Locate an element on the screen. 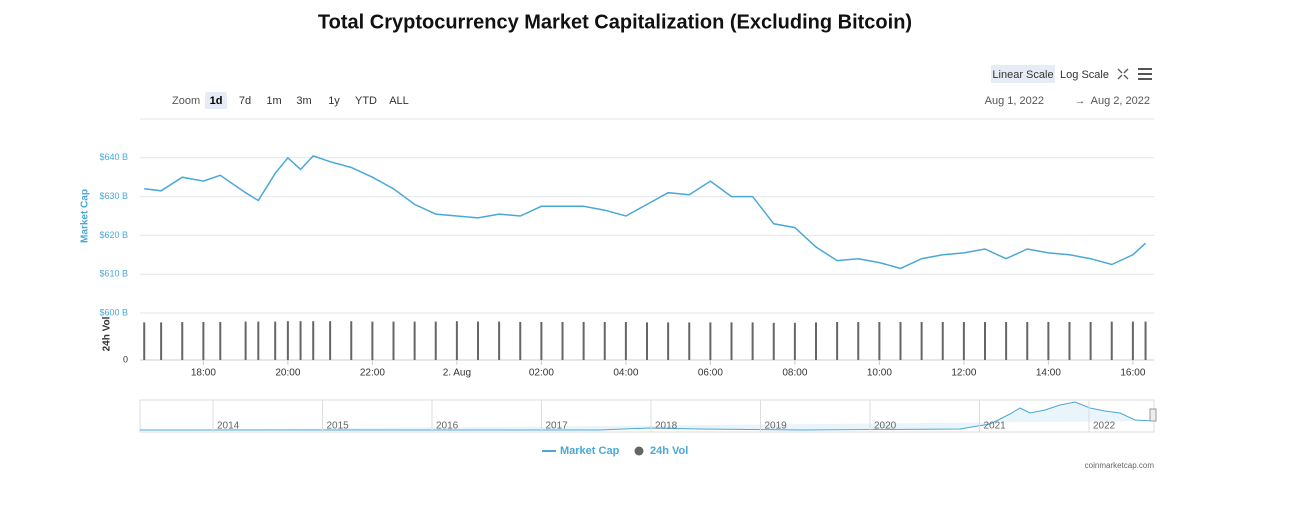  y2-axis-label: 24h Vol is located at coordinates (107, 333).